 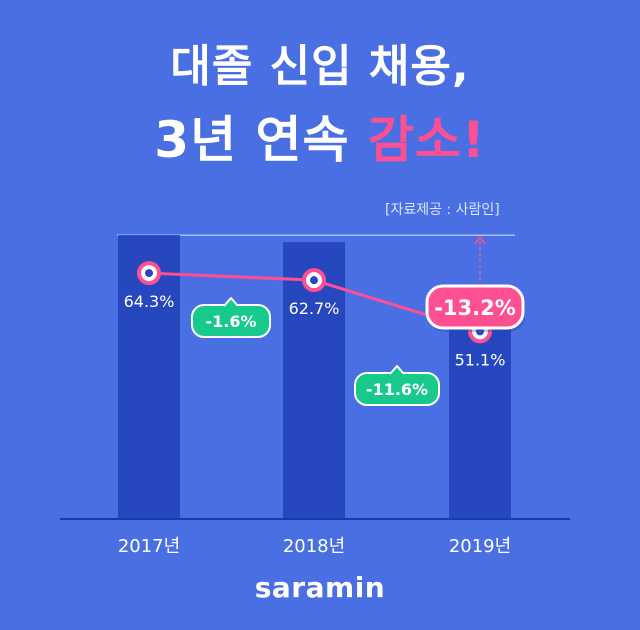 I want to click on change-arrow-head-up, so click(x=480, y=240).